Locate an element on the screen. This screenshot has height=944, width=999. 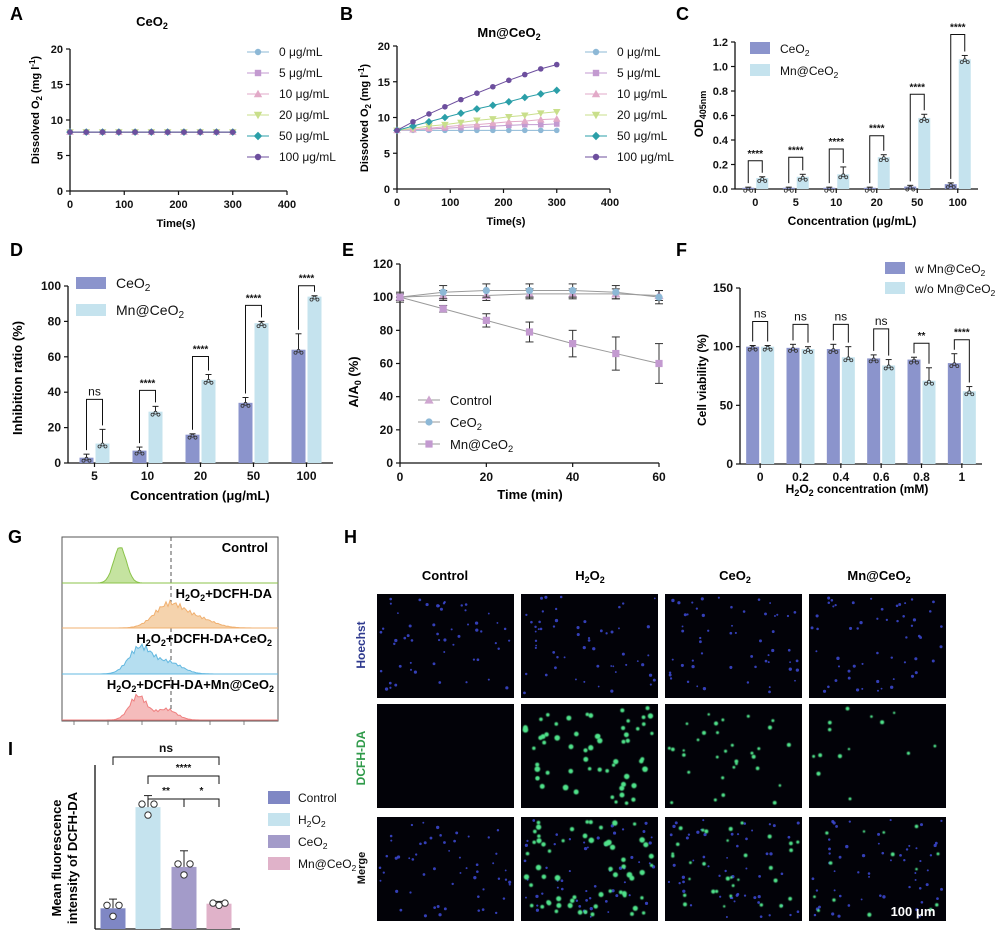
histogram is located at coordinates (170, 614).